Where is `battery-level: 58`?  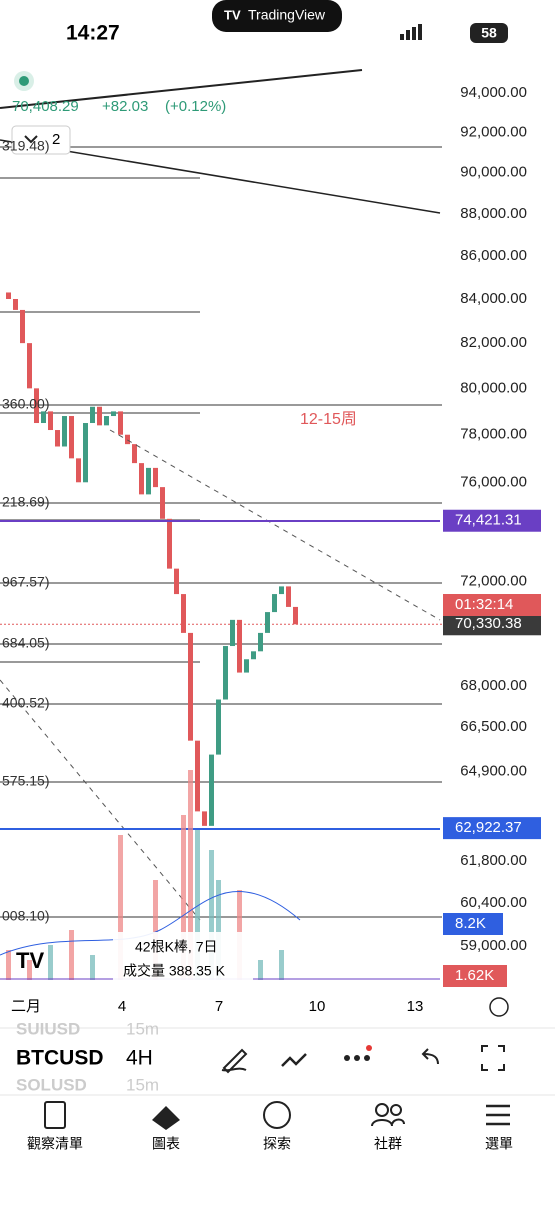
battery-level: 58 is located at coordinates (489, 33).